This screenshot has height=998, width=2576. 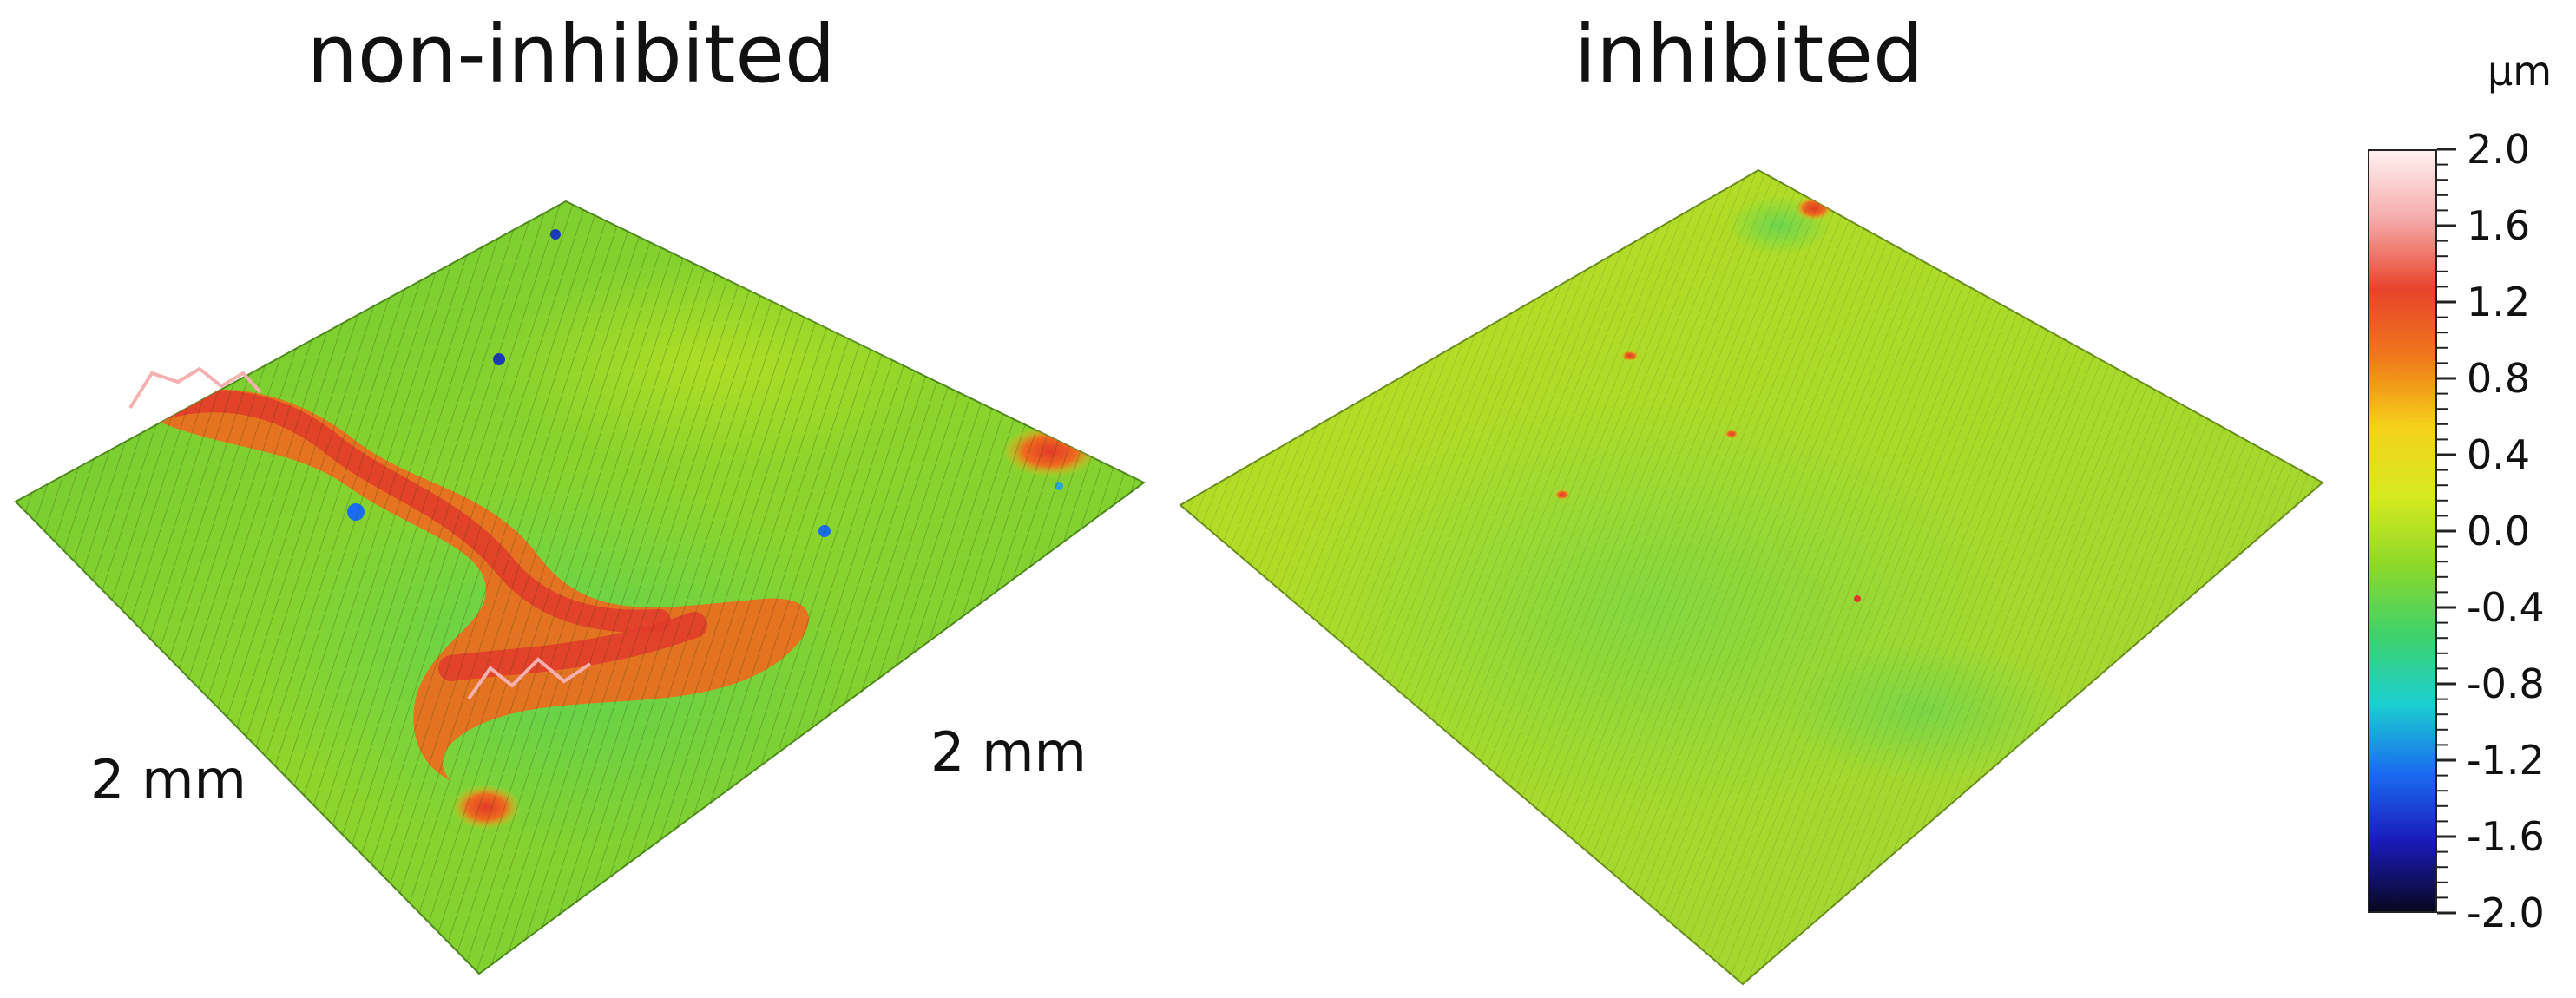 What do you see at coordinates (2520, 71) in the screenshot?
I see `colorbar-unit-label: μm` at bounding box center [2520, 71].